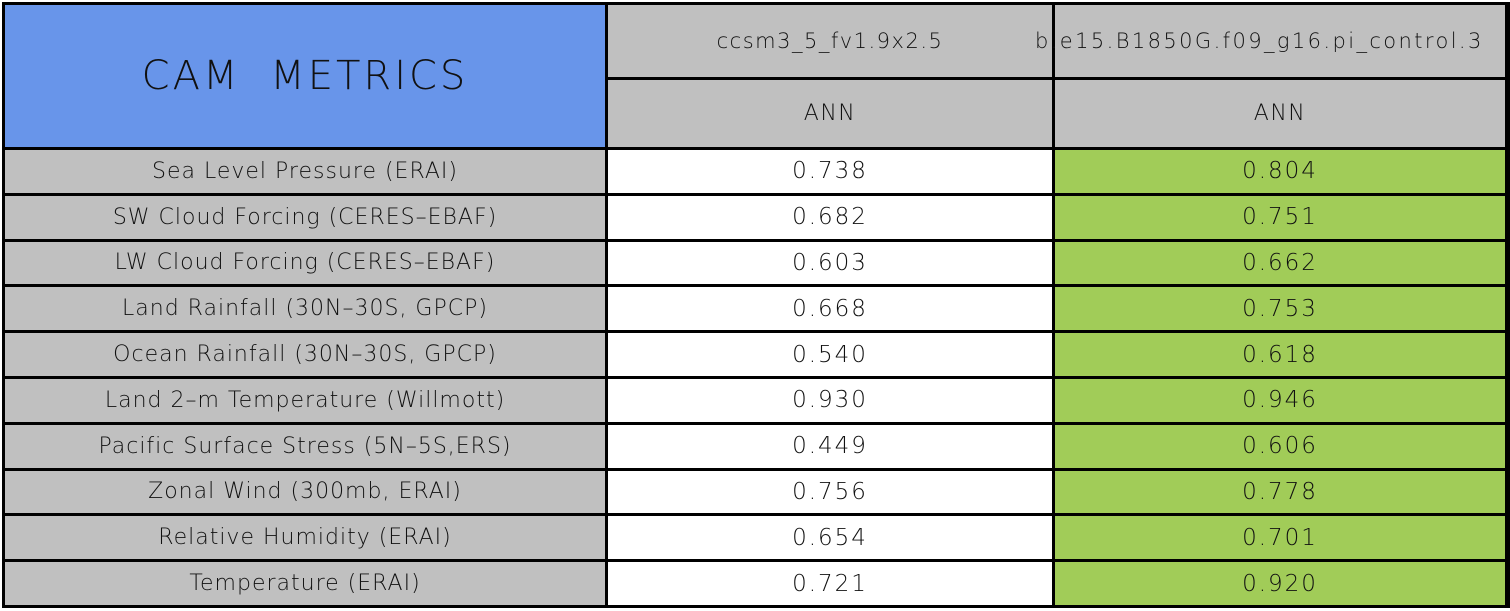 The width and height of the screenshot is (1510, 611). Describe the element at coordinates (306, 356) in the screenshot. I see `metric-label: Ocean Rainfall (30N–30S, GPCP)` at that location.